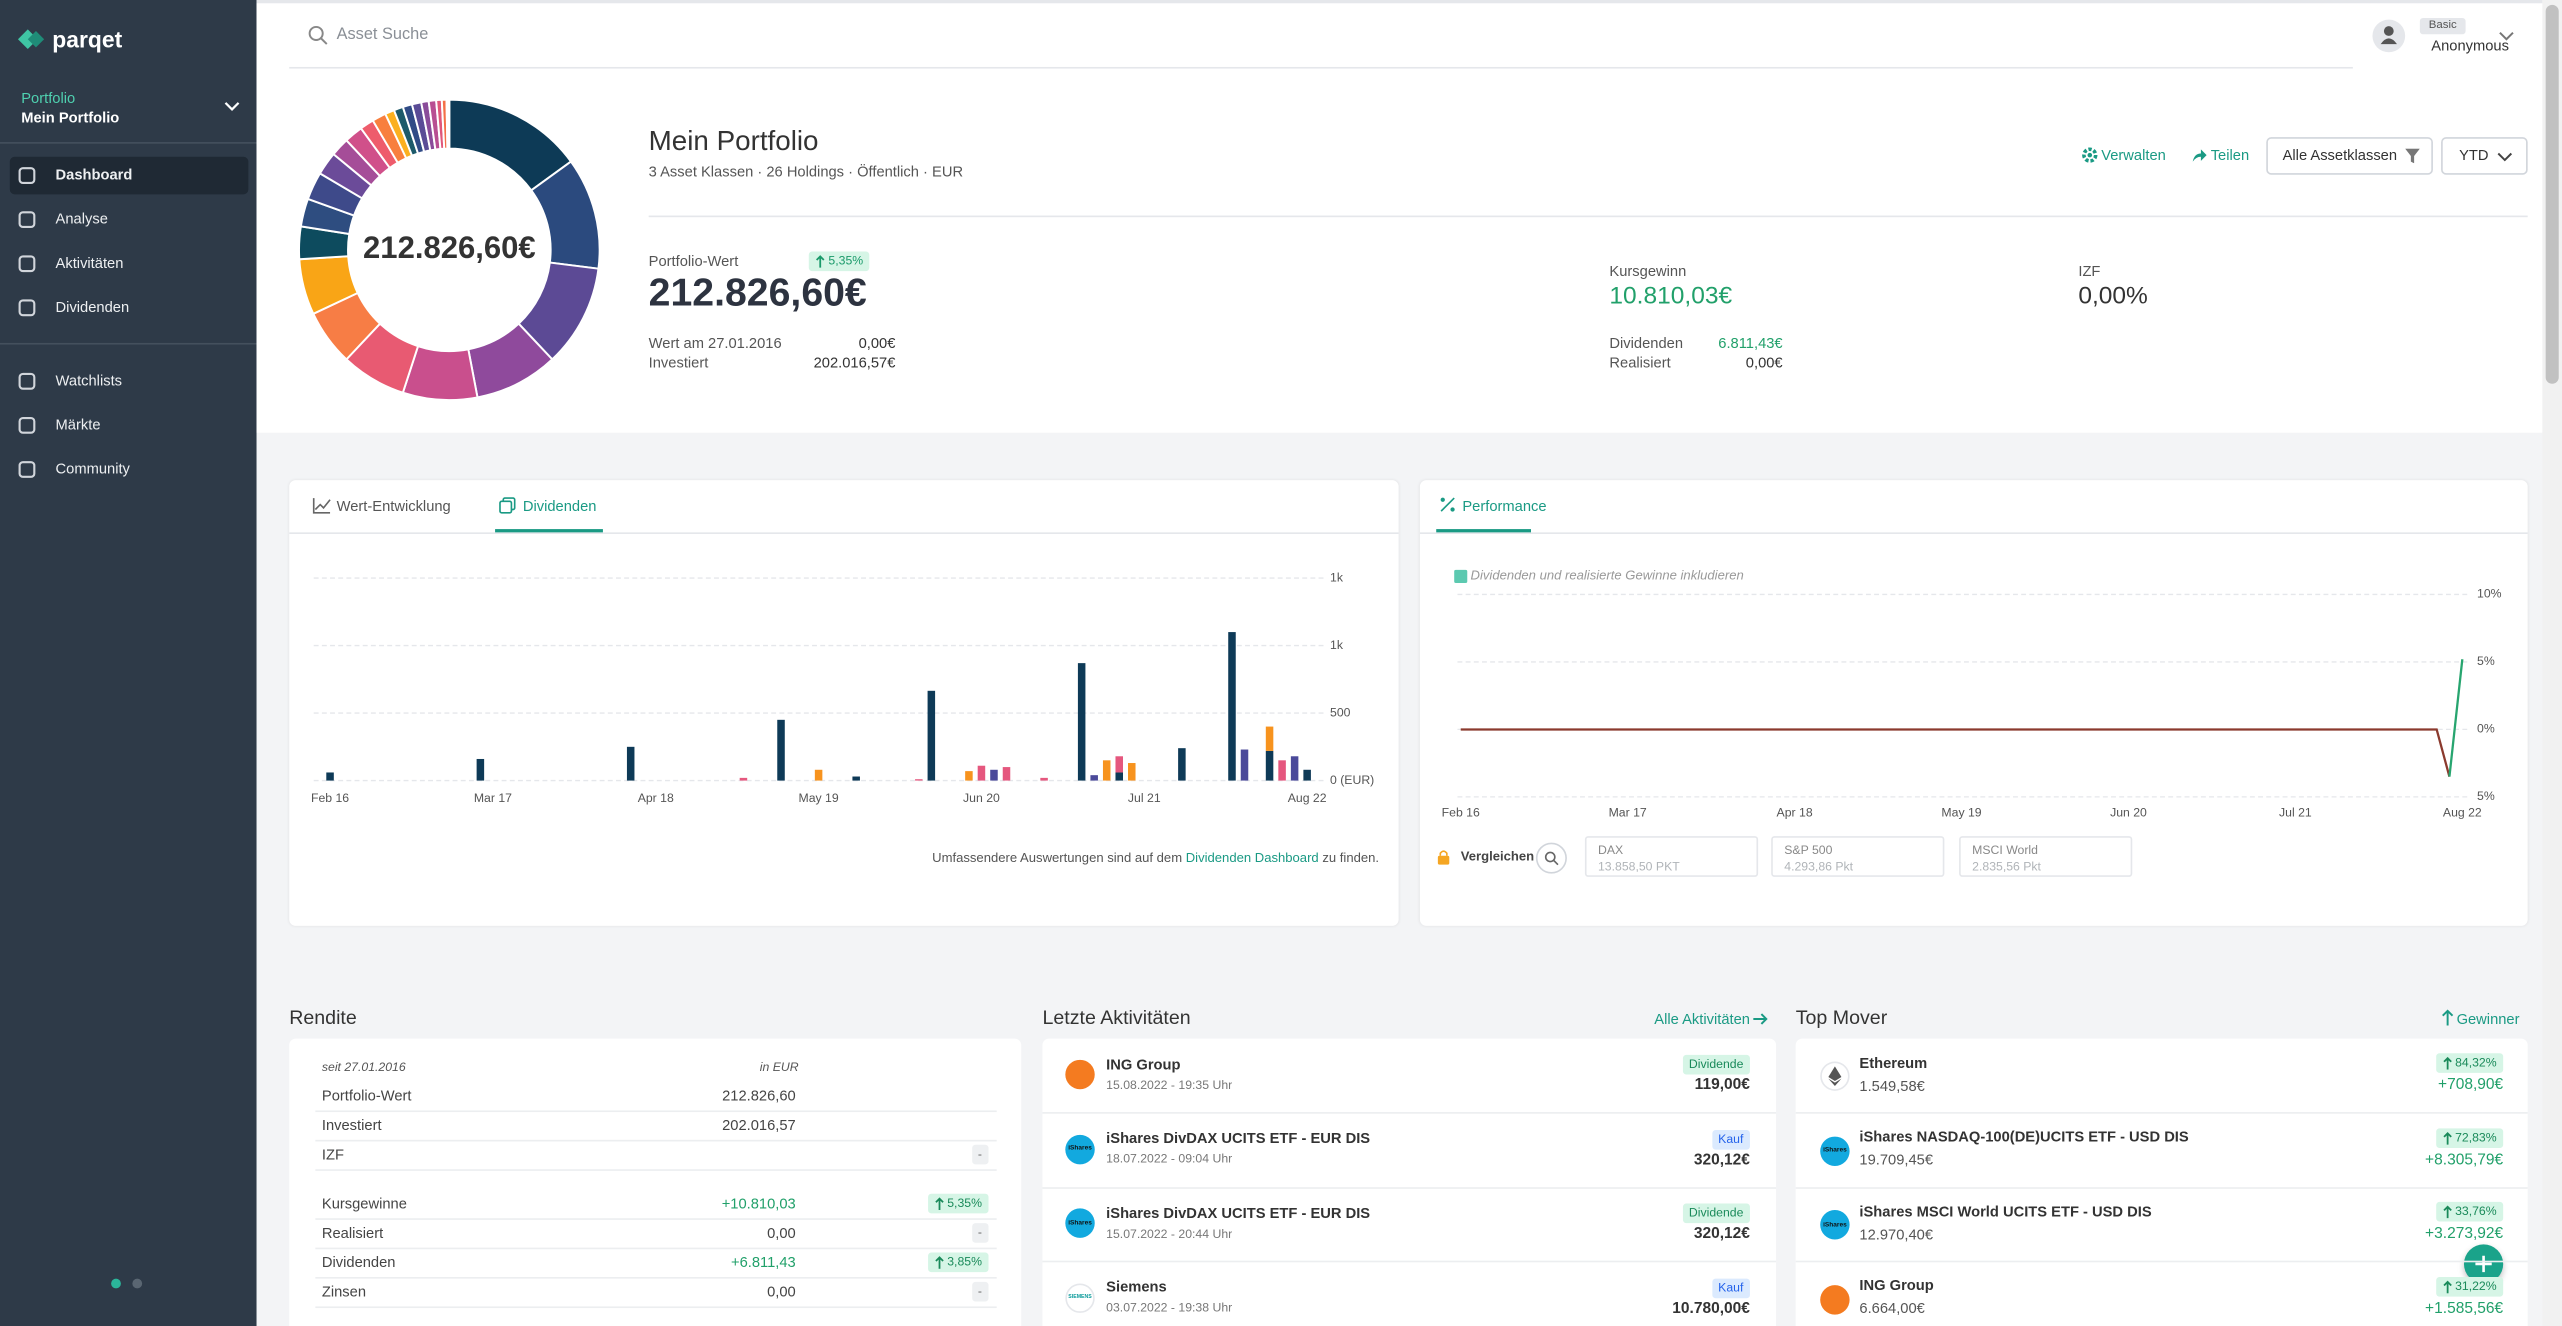 This screenshot has width=2562, height=1326. Describe the element at coordinates (2349, 156) in the screenshot. I see `filter-button` at that location.